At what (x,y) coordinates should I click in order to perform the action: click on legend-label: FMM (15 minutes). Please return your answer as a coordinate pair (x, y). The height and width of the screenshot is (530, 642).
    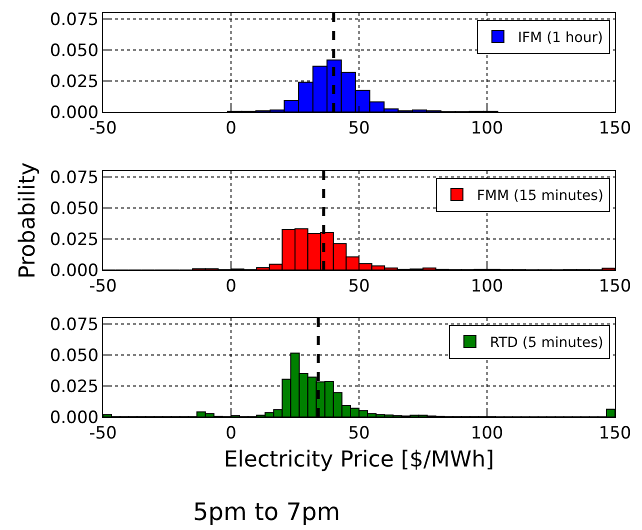
    Looking at the image, I should click on (540, 196).